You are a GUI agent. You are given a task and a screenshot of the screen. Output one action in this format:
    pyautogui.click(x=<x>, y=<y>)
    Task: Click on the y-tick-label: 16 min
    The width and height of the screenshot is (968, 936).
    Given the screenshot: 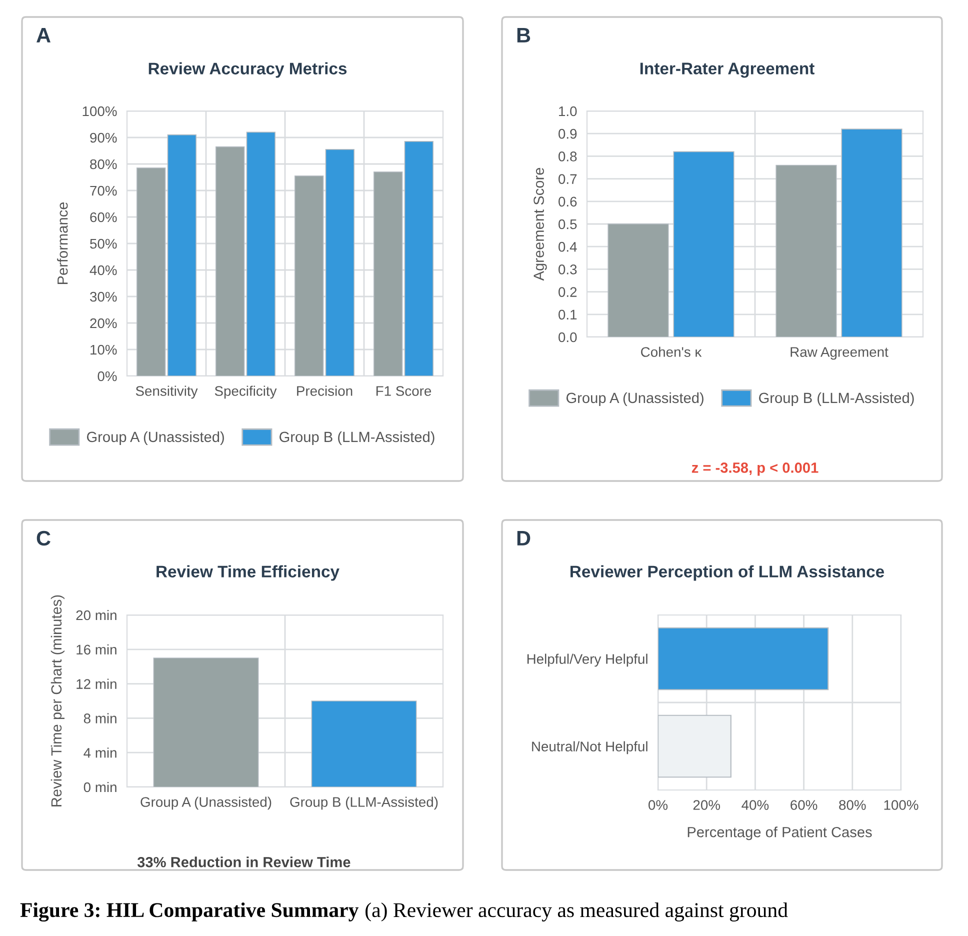 What is the action you would take?
    pyautogui.click(x=96, y=649)
    